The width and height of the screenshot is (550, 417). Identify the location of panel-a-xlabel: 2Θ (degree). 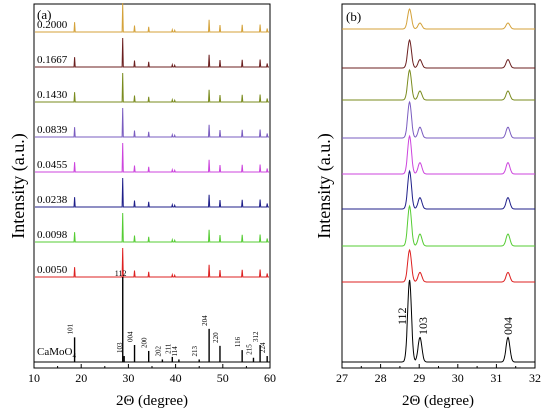
(152, 401).